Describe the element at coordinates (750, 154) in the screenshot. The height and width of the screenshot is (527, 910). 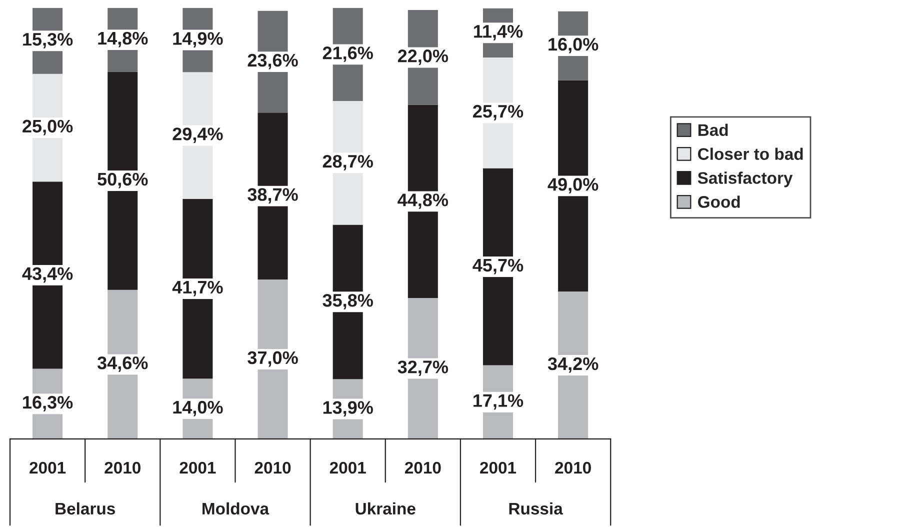
I see `legend-label: Closer to bad` at that location.